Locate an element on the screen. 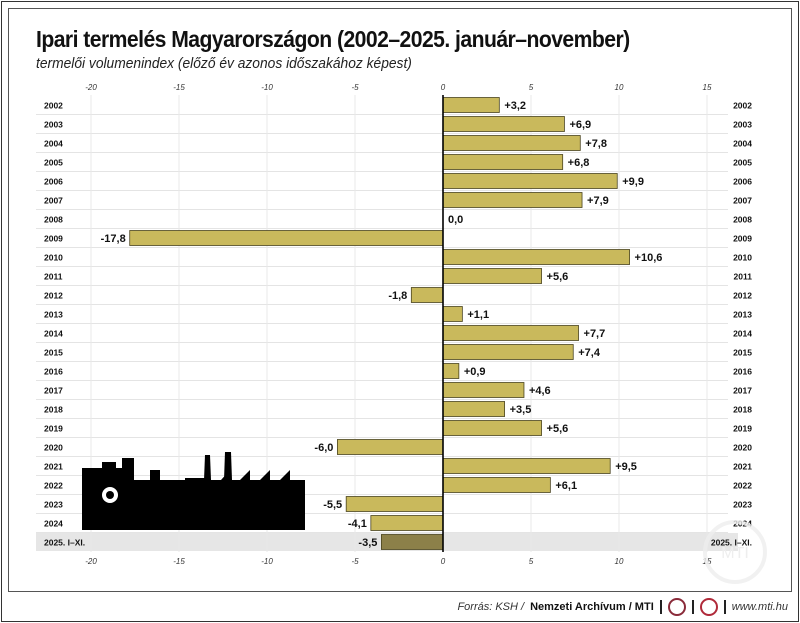 This screenshot has width=800, height=623. bar-2021 is located at coordinates (526, 466).